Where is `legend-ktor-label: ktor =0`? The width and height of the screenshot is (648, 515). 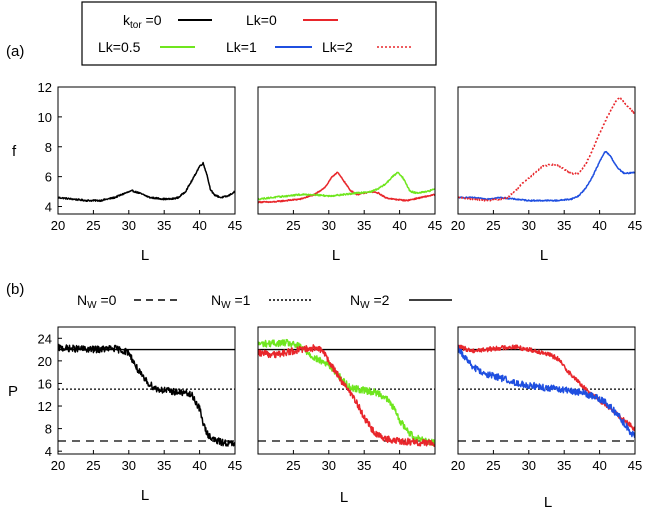 legend-ktor-label: ktor =0 is located at coordinates (142, 21).